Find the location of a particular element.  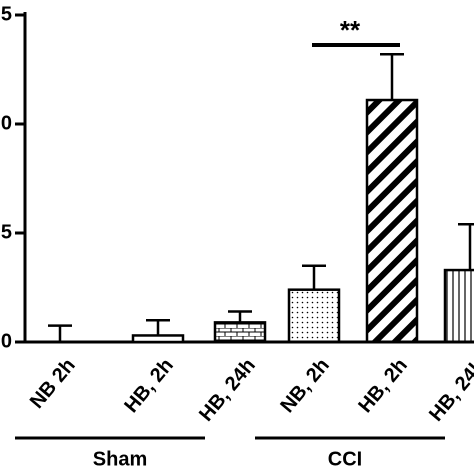

x-tick-label: NB 2h is located at coordinates (53, 383).